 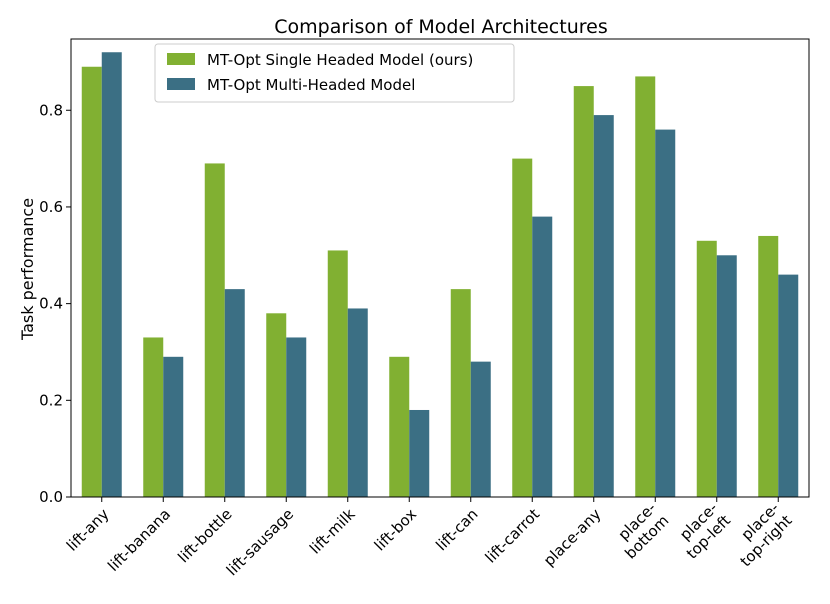 What do you see at coordinates (726, 376) in the screenshot?
I see `bar-series2-place-top-left` at bounding box center [726, 376].